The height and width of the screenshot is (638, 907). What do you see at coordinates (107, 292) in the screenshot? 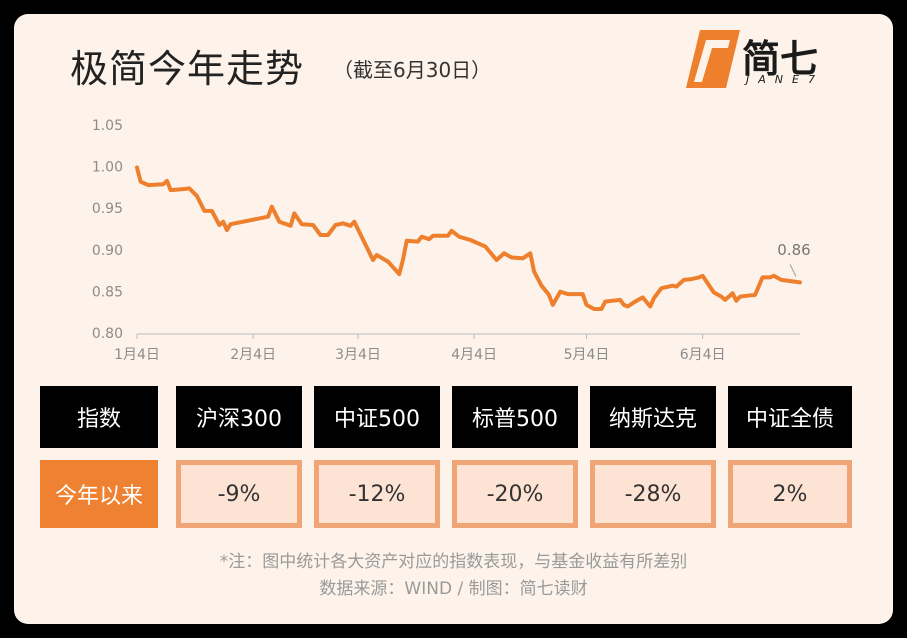
I see `y-tick-label: 0.85` at bounding box center [107, 292].